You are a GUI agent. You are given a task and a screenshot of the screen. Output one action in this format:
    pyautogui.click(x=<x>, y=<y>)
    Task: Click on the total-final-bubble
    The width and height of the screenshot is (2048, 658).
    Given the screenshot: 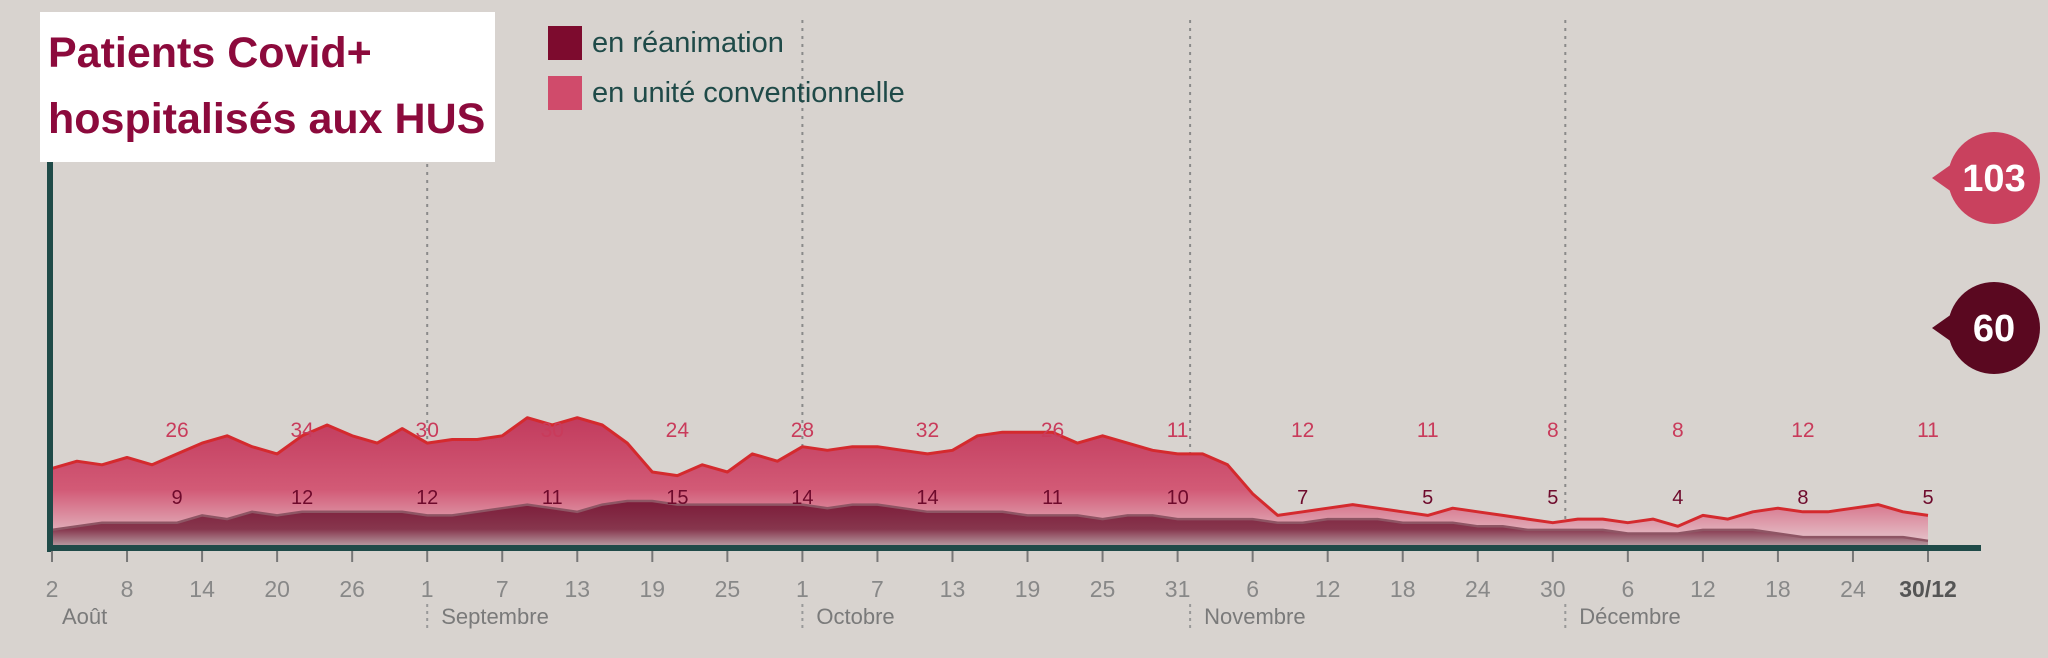 What is the action you would take?
    pyautogui.click(x=1994, y=178)
    